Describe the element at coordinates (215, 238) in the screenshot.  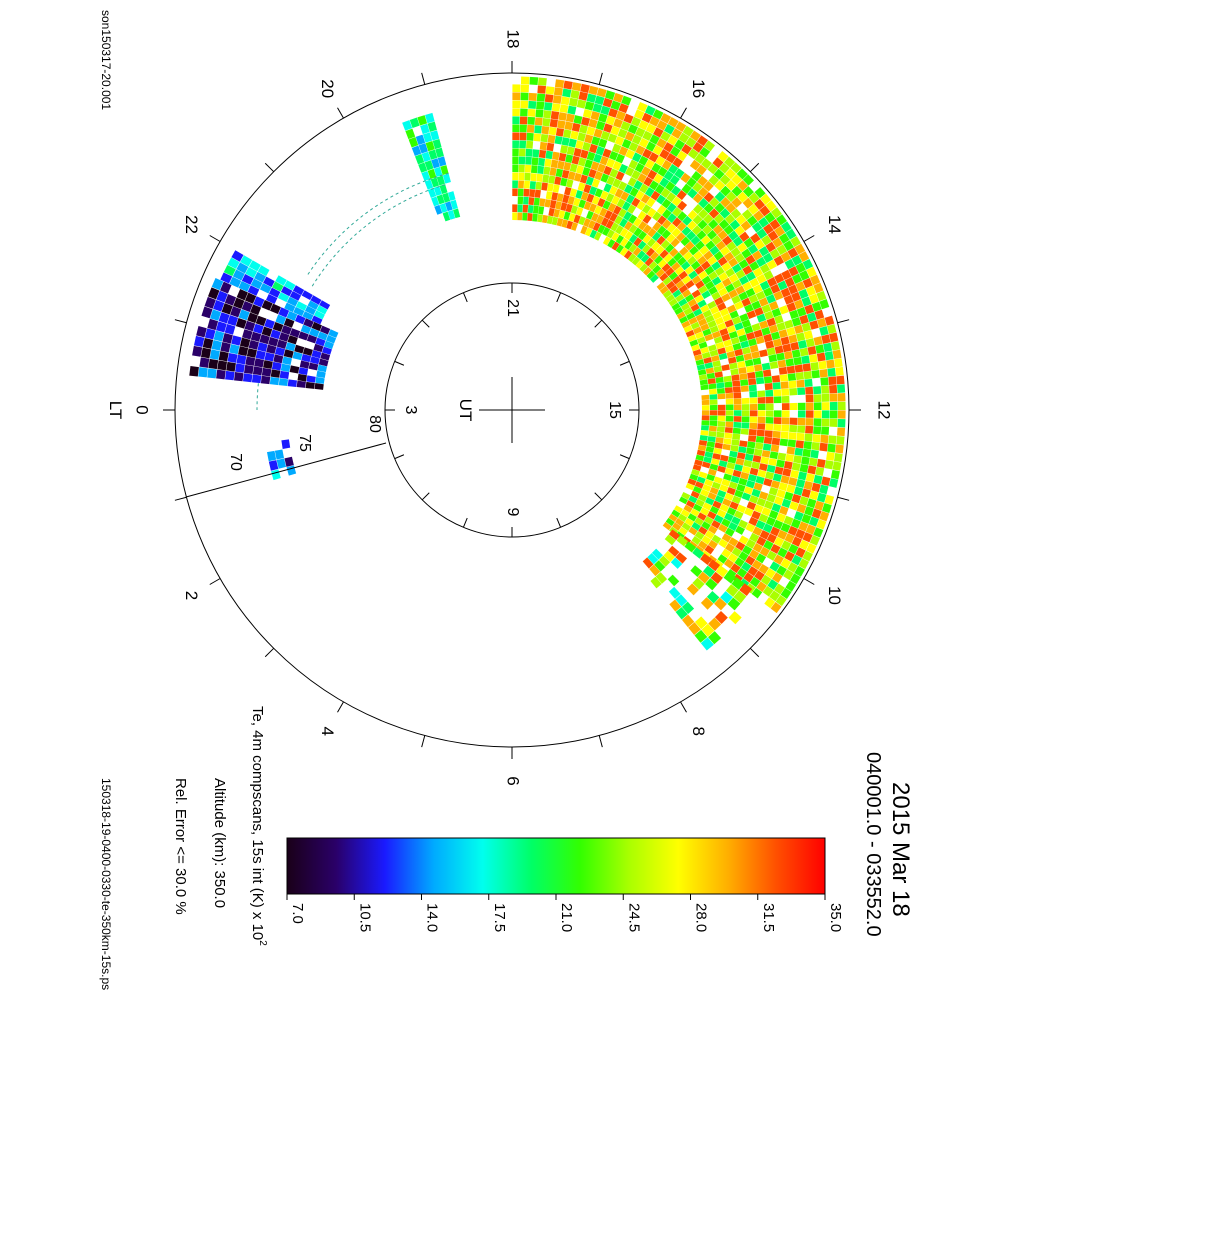
I see `lt-tick` at that location.